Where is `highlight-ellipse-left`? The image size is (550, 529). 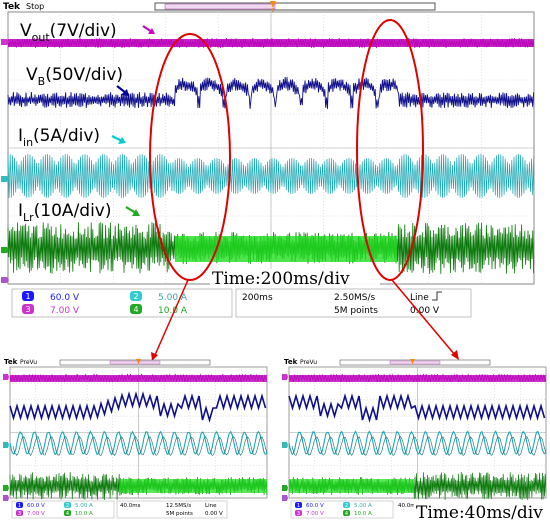
highlight-ellipse-left is located at coordinates (190, 157).